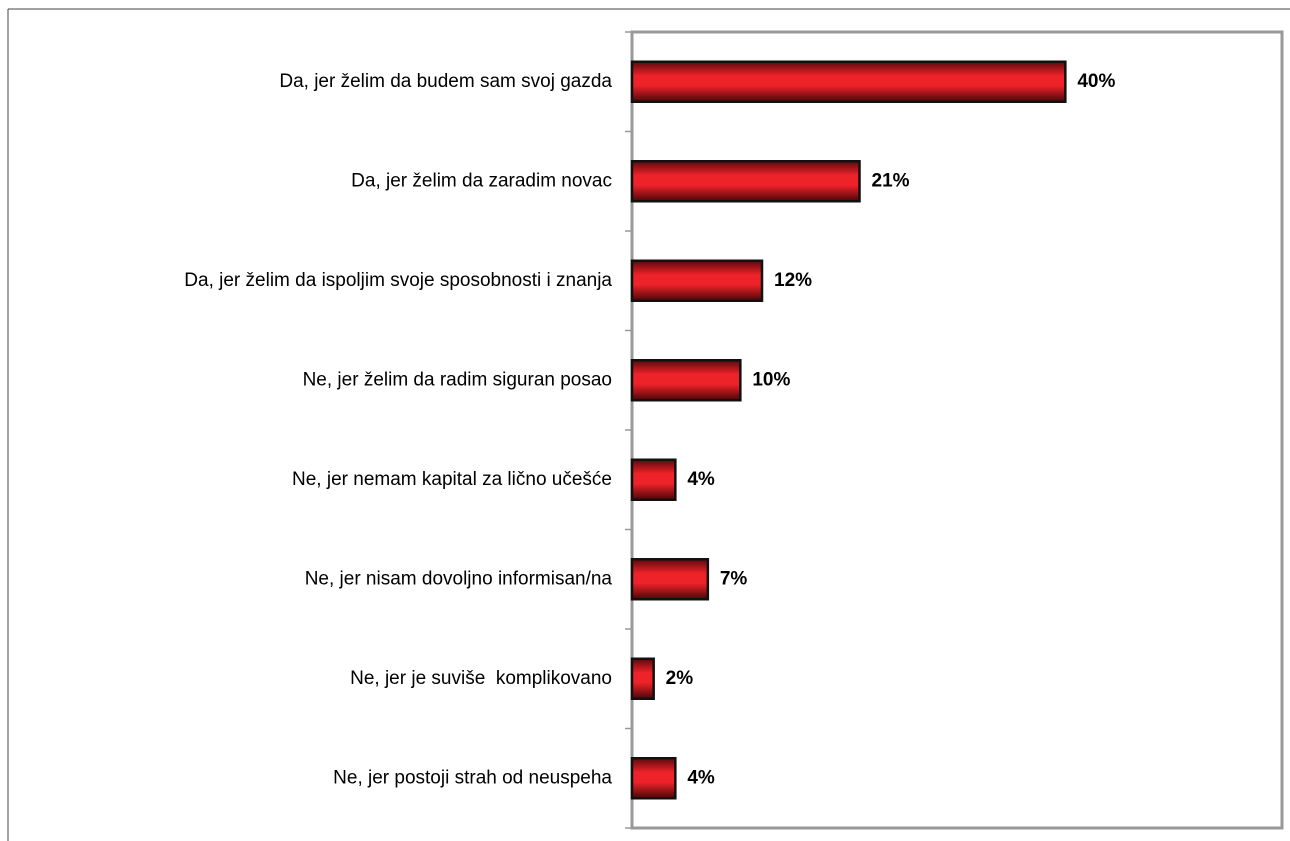 The image size is (1290, 841). Describe the element at coordinates (680, 678) in the screenshot. I see `value-label: 2%` at that location.